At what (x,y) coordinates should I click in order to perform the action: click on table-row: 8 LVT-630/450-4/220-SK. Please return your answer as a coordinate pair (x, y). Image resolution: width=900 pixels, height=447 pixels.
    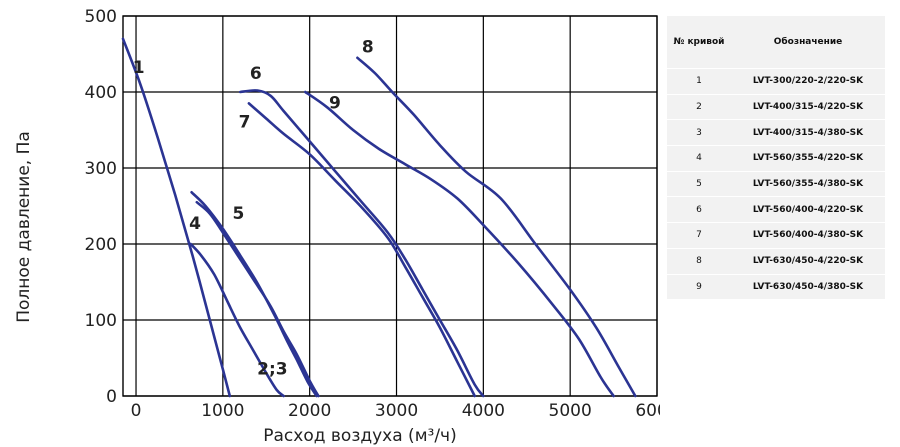
    Looking at the image, I should click on (776, 260).